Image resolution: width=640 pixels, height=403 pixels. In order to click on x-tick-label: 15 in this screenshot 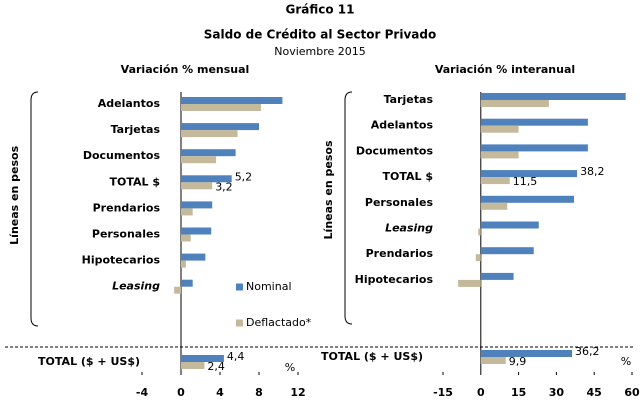, I will do `click(518, 392)`.